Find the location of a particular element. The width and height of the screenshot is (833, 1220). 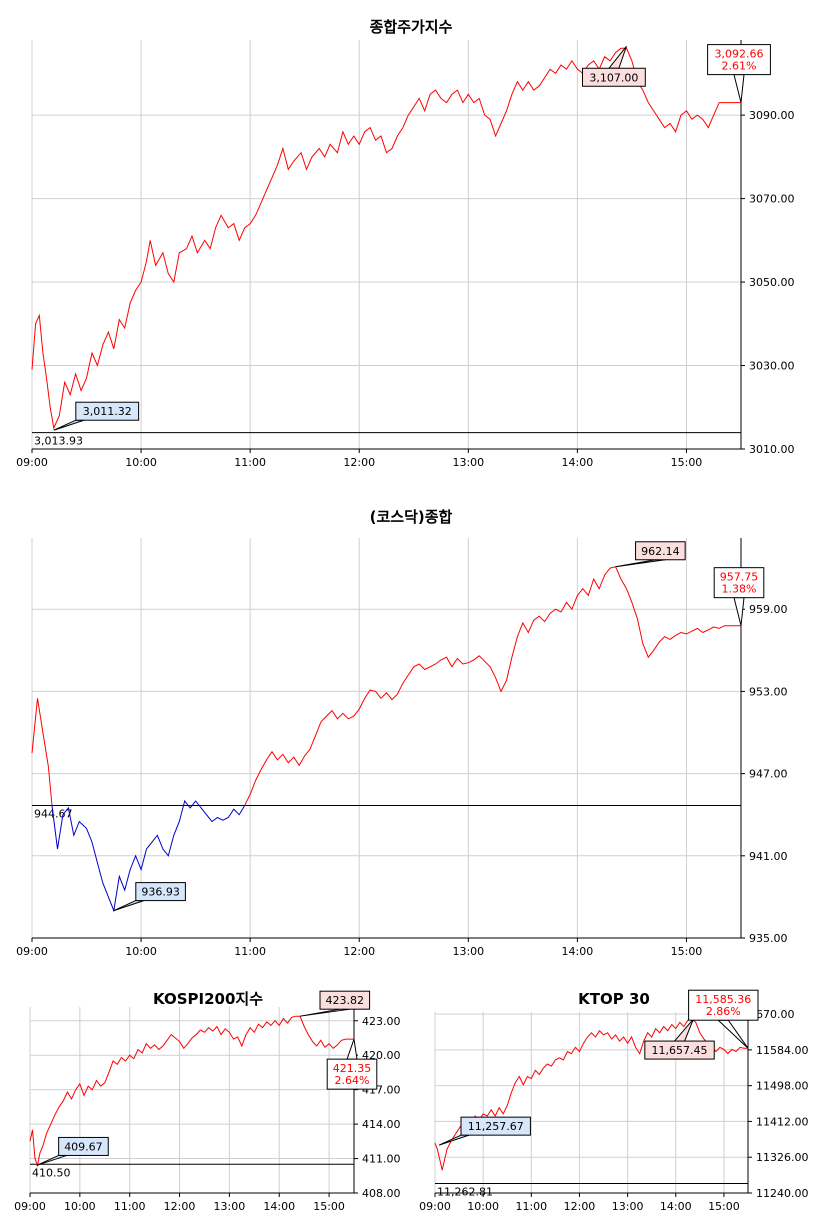

callout-high: 962.14 is located at coordinates (650, 554).